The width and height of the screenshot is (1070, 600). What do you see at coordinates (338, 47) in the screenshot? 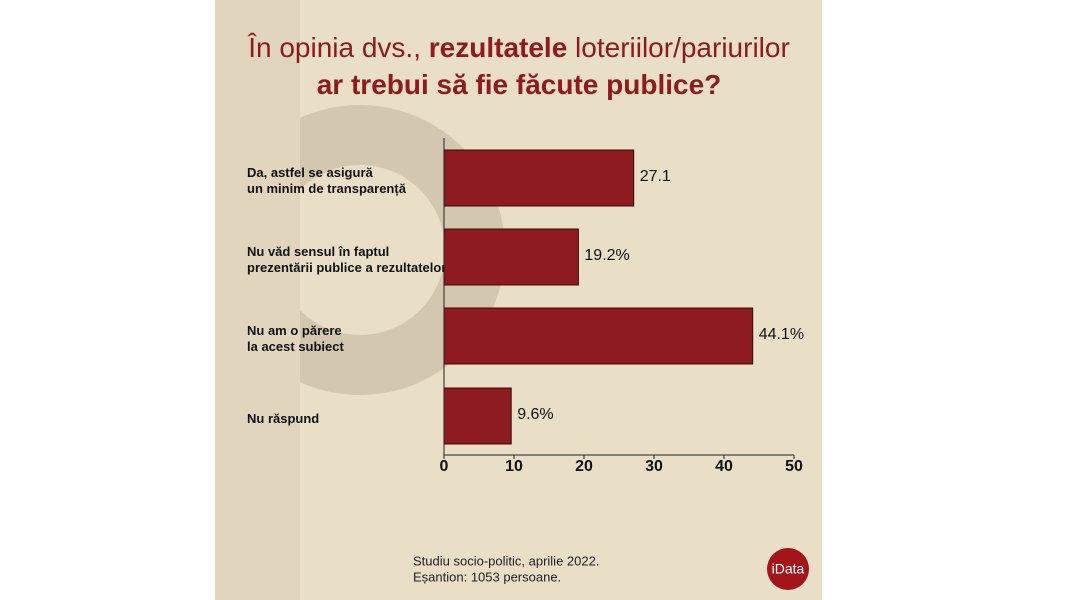
I see `title-part: În opinia dvs.,` at bounding box center [338, 47].